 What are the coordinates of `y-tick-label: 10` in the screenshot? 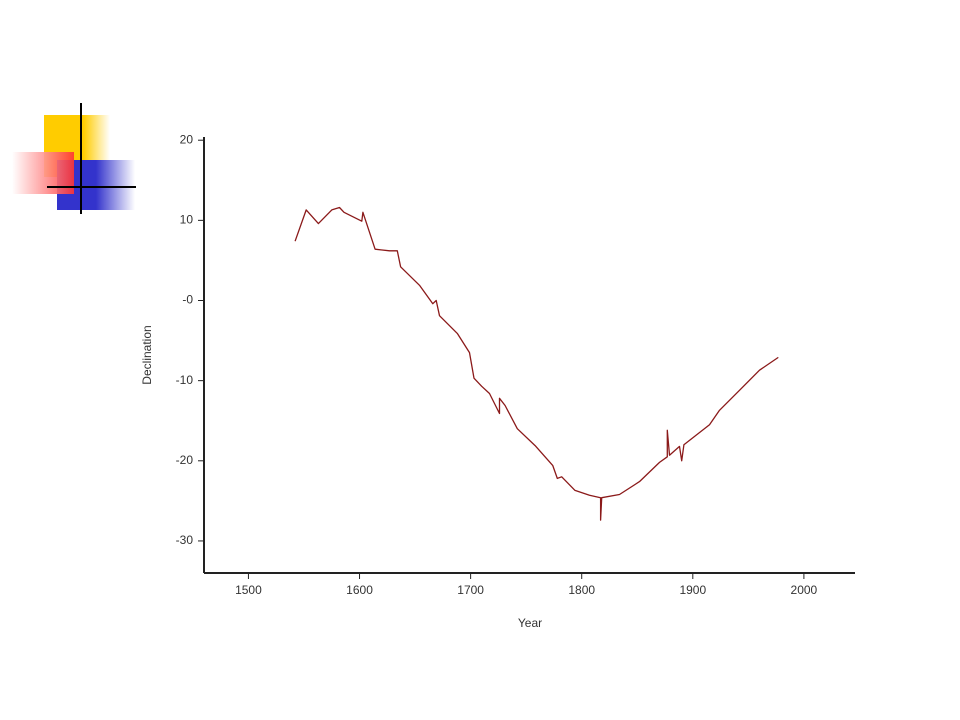 It's located at (187, 220).